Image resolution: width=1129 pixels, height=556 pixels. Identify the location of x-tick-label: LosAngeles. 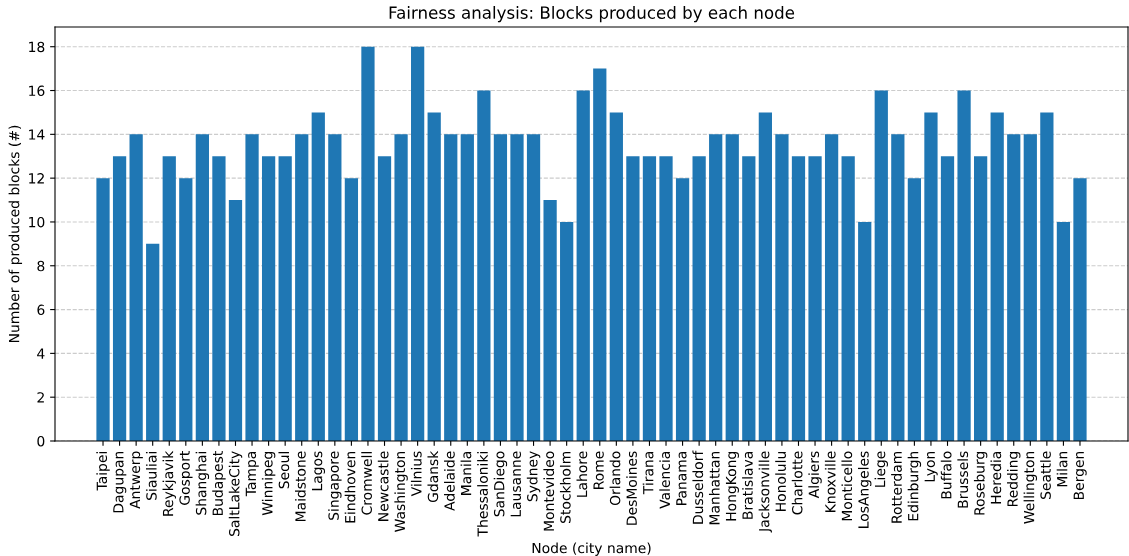
(865, 489).